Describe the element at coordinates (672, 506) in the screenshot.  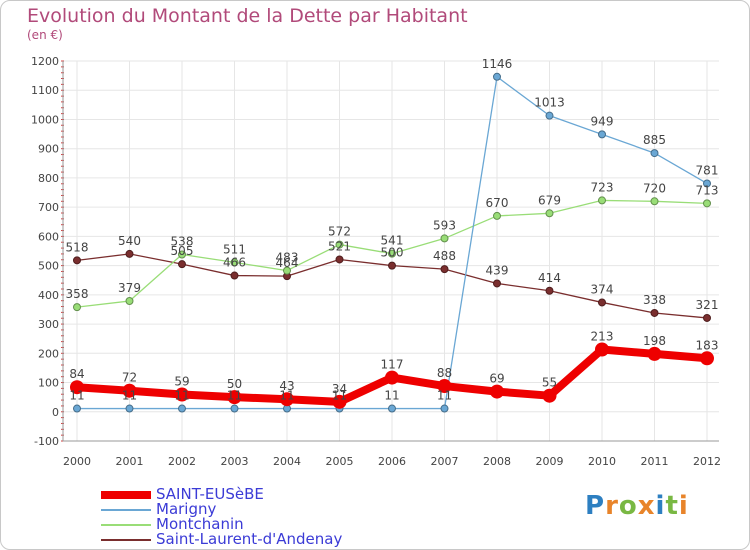
I see `logo-letter: t` at that location.